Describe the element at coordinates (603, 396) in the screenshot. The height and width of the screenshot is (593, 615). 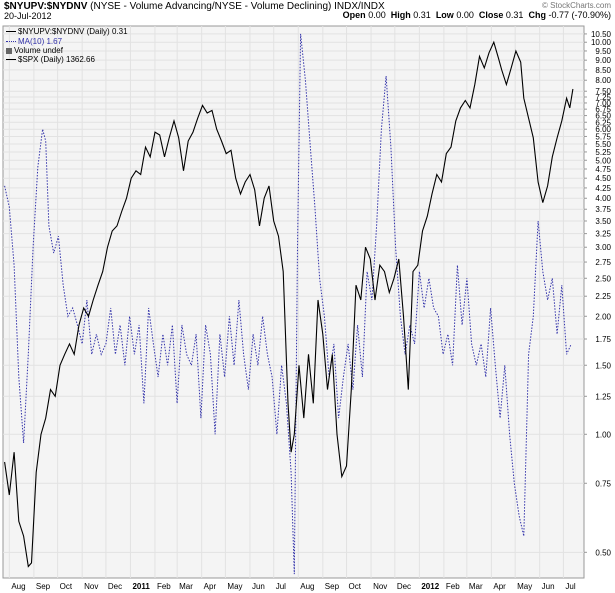
I see `y-tick-label: 1.25` at that location.